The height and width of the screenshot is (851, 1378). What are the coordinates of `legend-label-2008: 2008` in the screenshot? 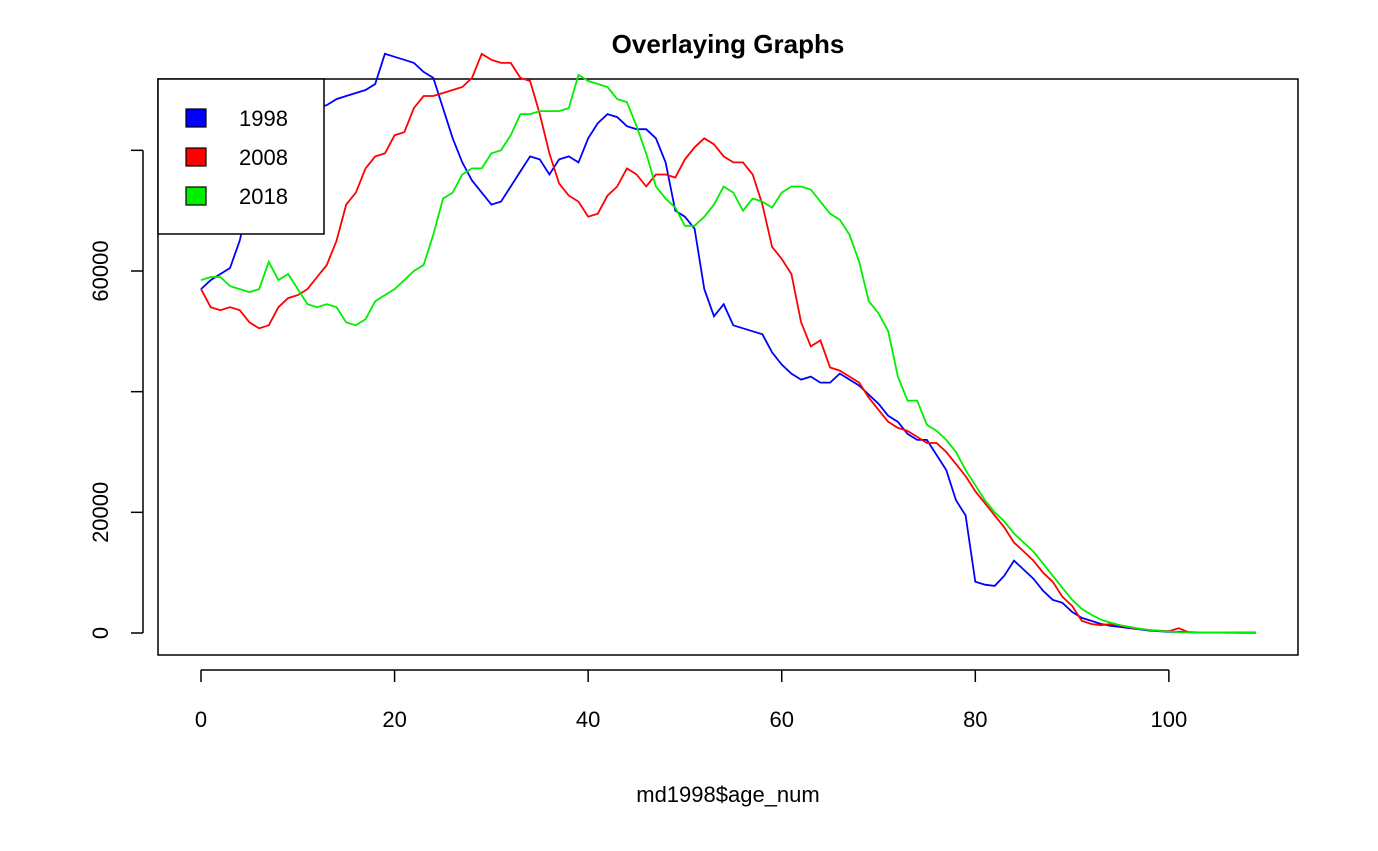 It's located at (263, 157).